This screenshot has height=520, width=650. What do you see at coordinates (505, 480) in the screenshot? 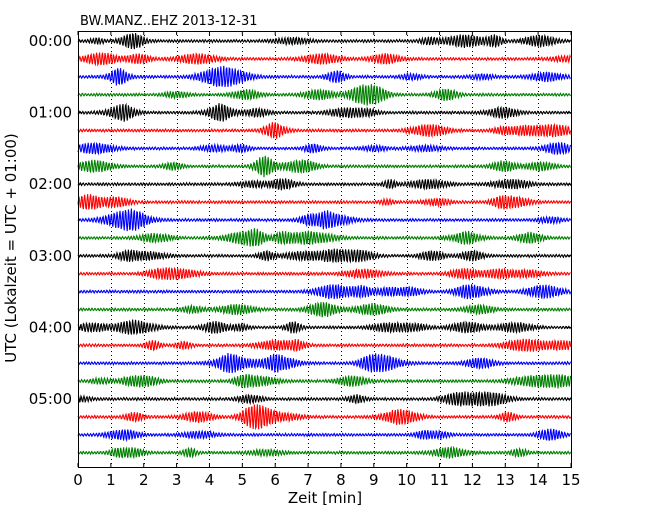
I see `x-tick-label: 13` at bounding box center [505, 480].